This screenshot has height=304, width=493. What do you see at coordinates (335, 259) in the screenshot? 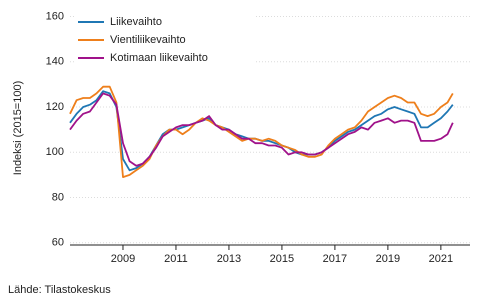
I see `x-tick-label: 2017` at bounding box center [335, 259].